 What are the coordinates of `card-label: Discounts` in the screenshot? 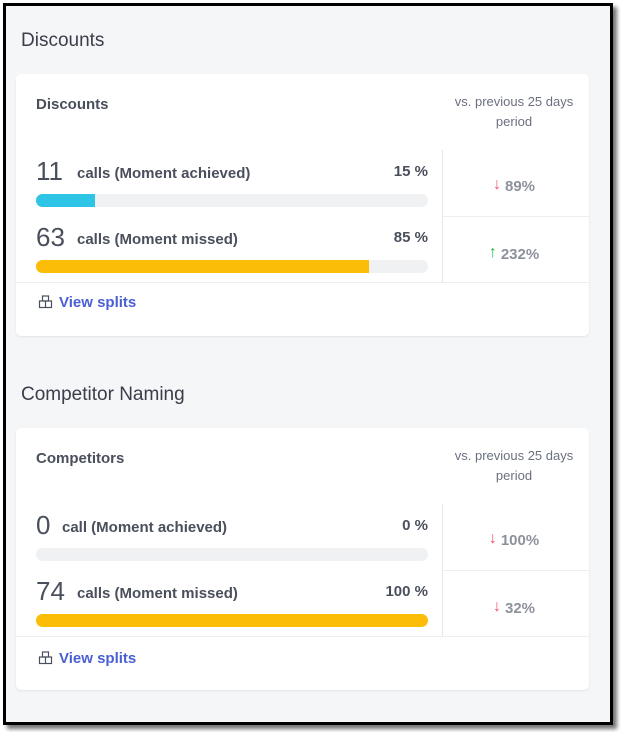 It's located at (72, 104).